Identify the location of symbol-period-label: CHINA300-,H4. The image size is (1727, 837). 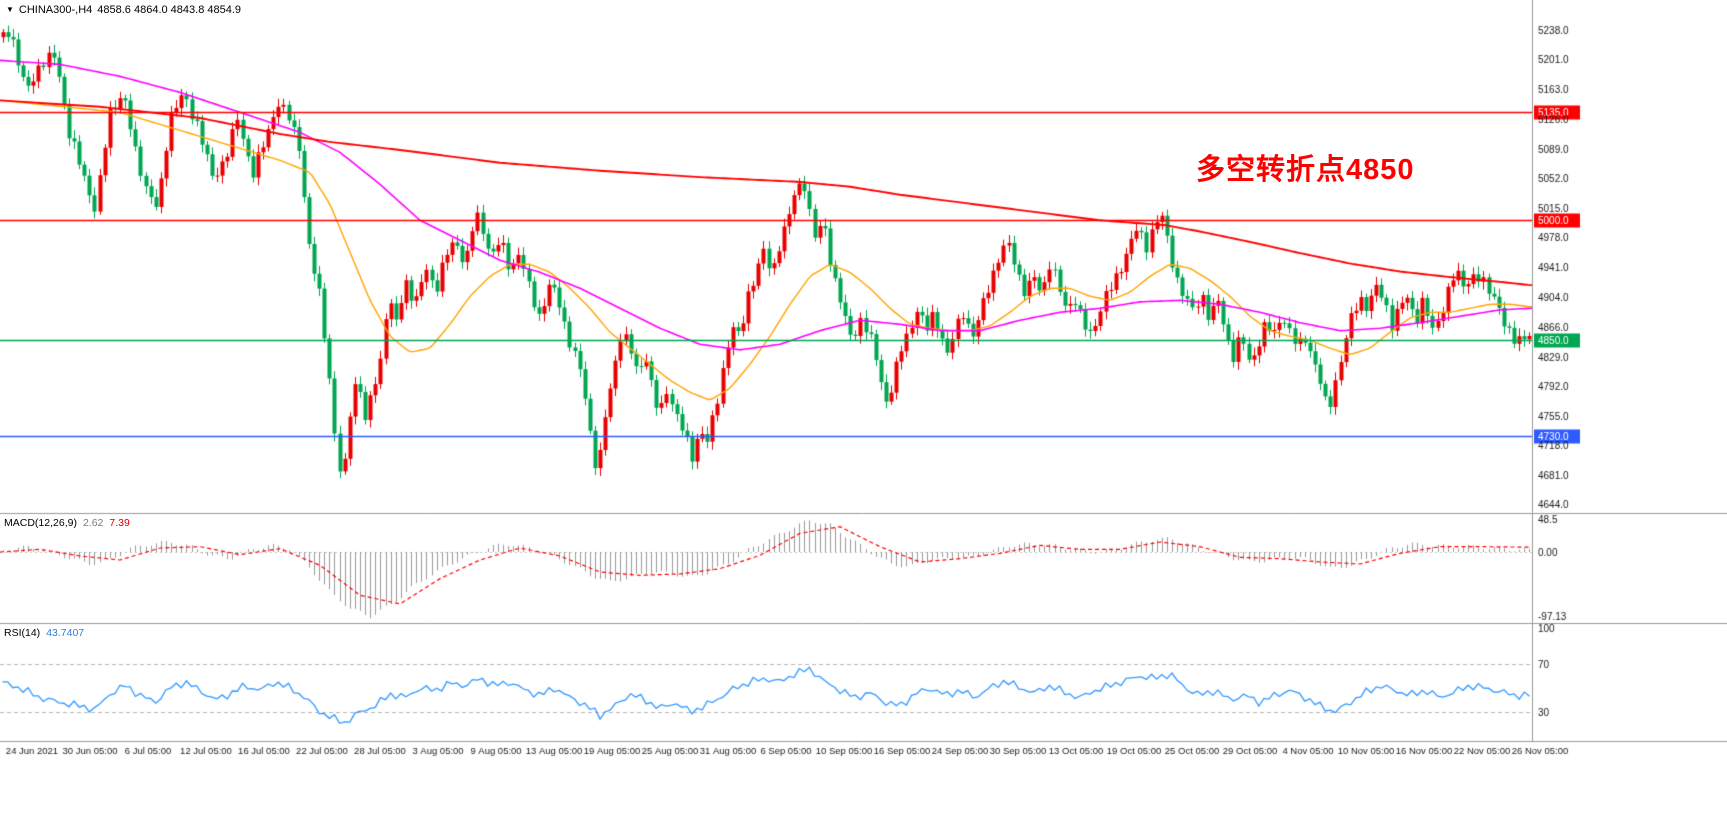
(55, 10).